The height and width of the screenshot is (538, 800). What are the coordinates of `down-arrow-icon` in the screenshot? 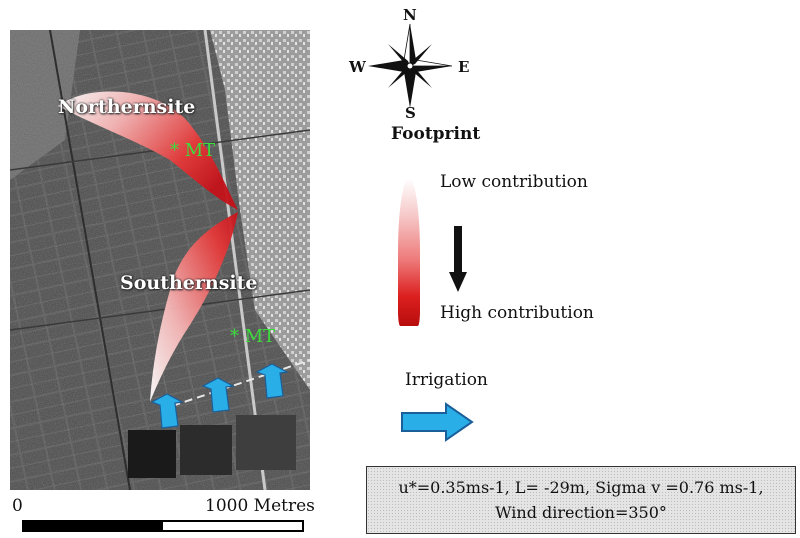 It's located at (458, 259).